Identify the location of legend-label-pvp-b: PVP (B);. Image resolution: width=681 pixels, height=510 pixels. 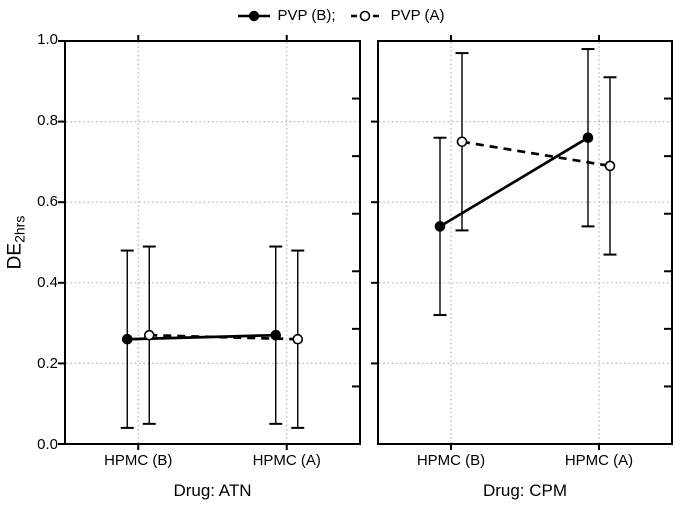
(306, 15).